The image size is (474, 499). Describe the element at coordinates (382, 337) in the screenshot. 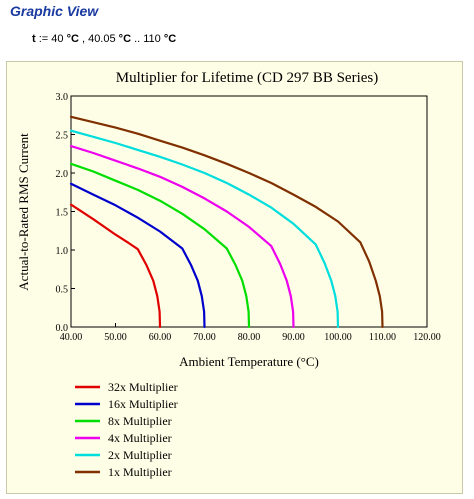

I see `x-tick-label: 110.00` at that location.